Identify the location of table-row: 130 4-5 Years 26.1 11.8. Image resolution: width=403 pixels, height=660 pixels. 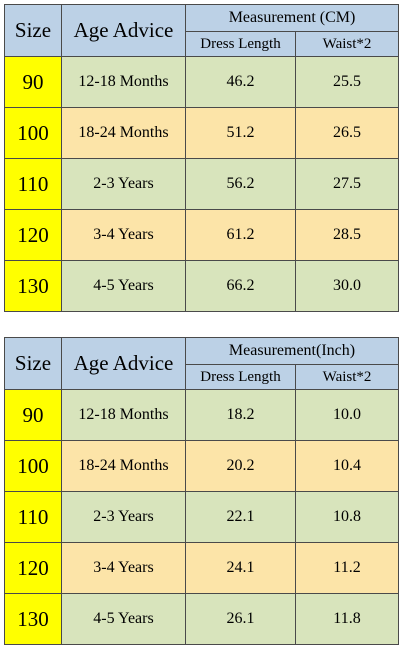
(202, 619).